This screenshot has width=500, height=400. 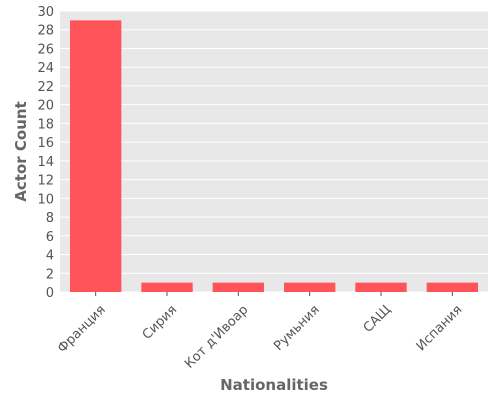 What do you see at coordinates (50, 293) in the screenshot?
I see `y-tick-label: 0` at bounding box center [50, 293].